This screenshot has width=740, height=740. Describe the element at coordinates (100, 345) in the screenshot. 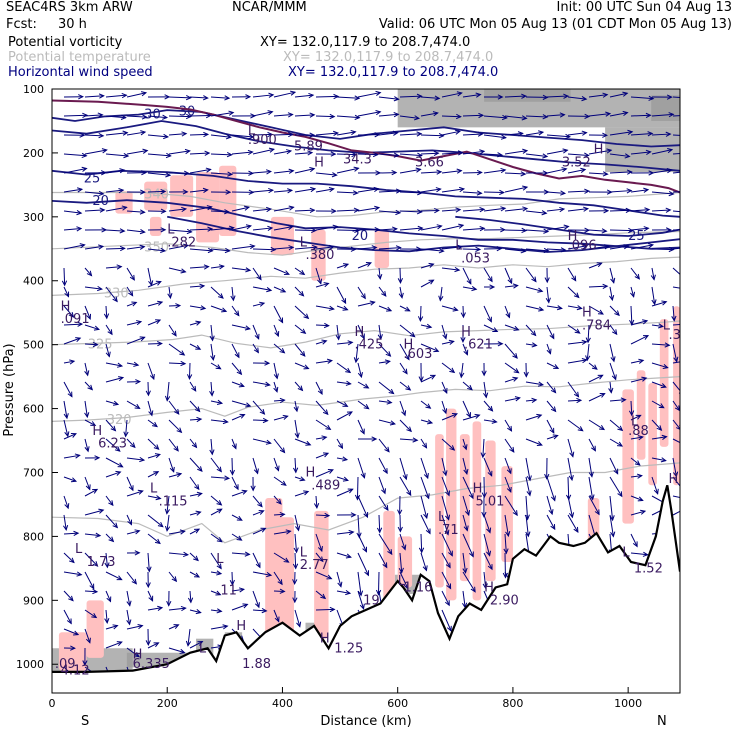

I see `theta-contour-label-1: 325` at that location.